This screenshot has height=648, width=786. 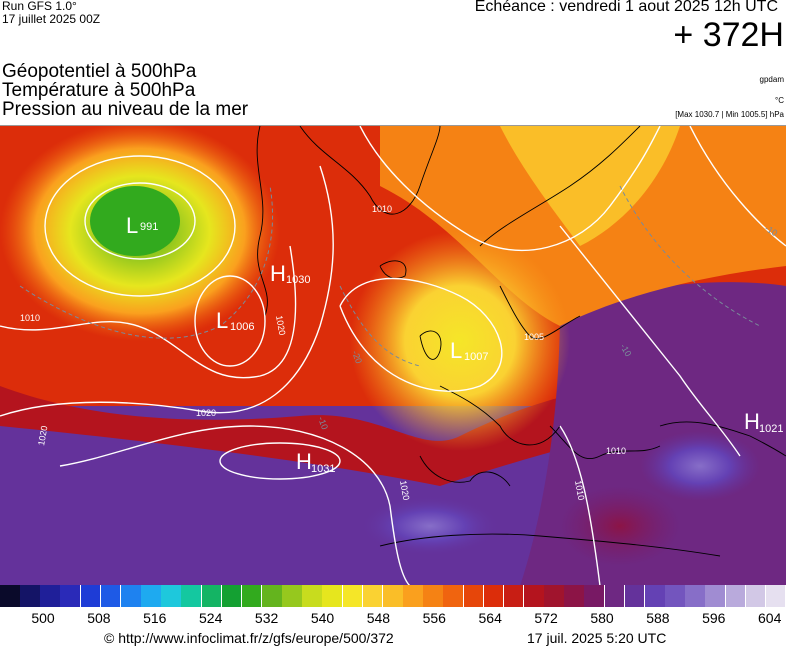 What do you see at coordinates (550, 545) in the screenshot?
I see `coast-north-africa` at bounding box center [550, 545].